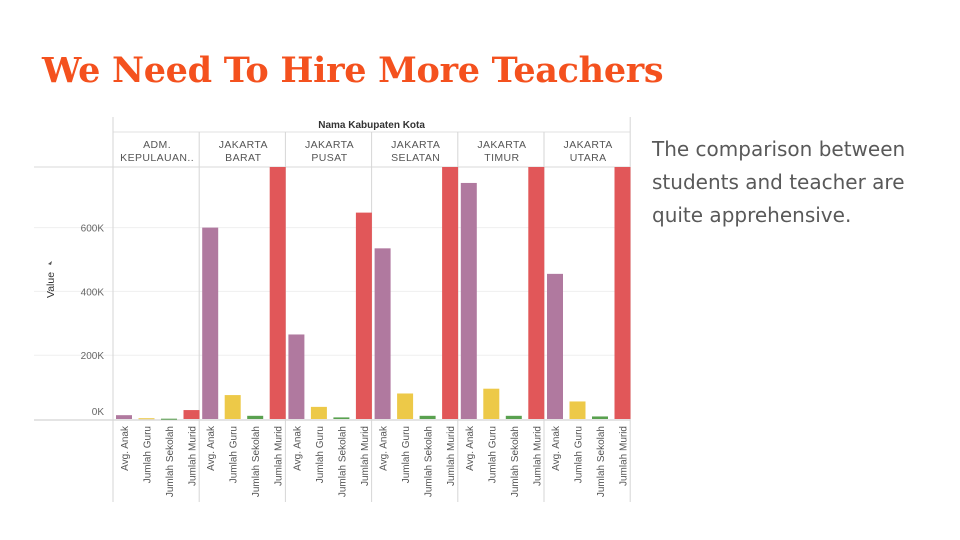 The image size is (960, 540). Describe the element at coordinates (353, 70) in the screenshot. I see `slide-title: We Need To Hire More Teachers` at that location.